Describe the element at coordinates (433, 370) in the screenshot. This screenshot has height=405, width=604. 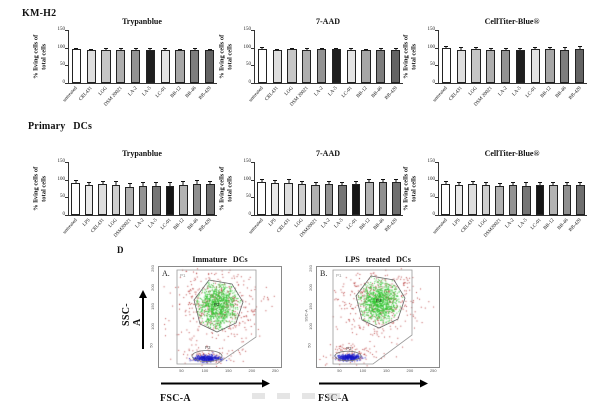
I see `flow-x-tick: 250` at that location.